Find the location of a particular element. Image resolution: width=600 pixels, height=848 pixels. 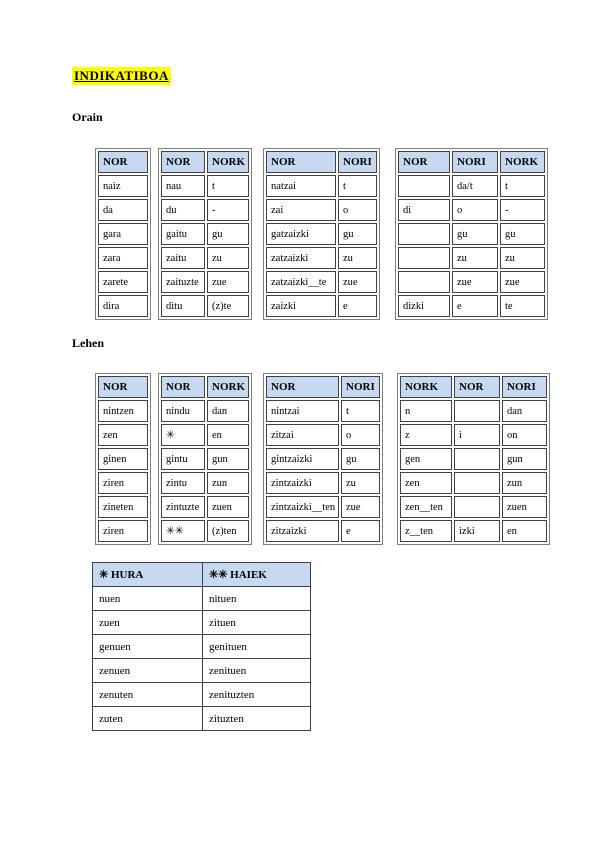

table-row: ✳ en is located at coordinates (205, 435).